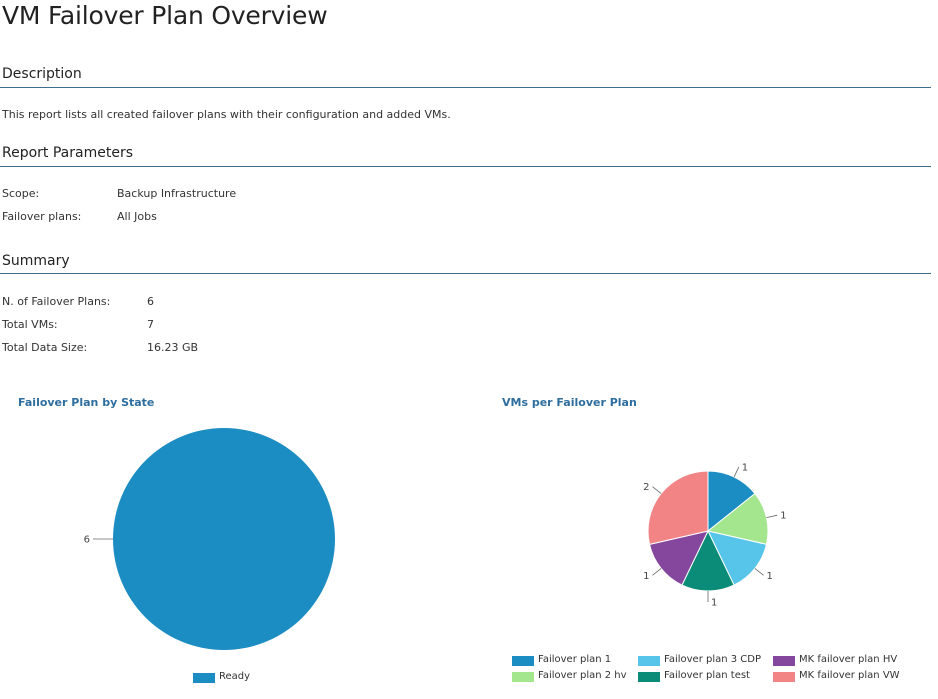 The image size is (938, 699). Describe the element at coordinates (713, 659) in the screenshot. I see `legend-label-failover-plan-3-cdp: Failover plan 3 CDP` at that location.